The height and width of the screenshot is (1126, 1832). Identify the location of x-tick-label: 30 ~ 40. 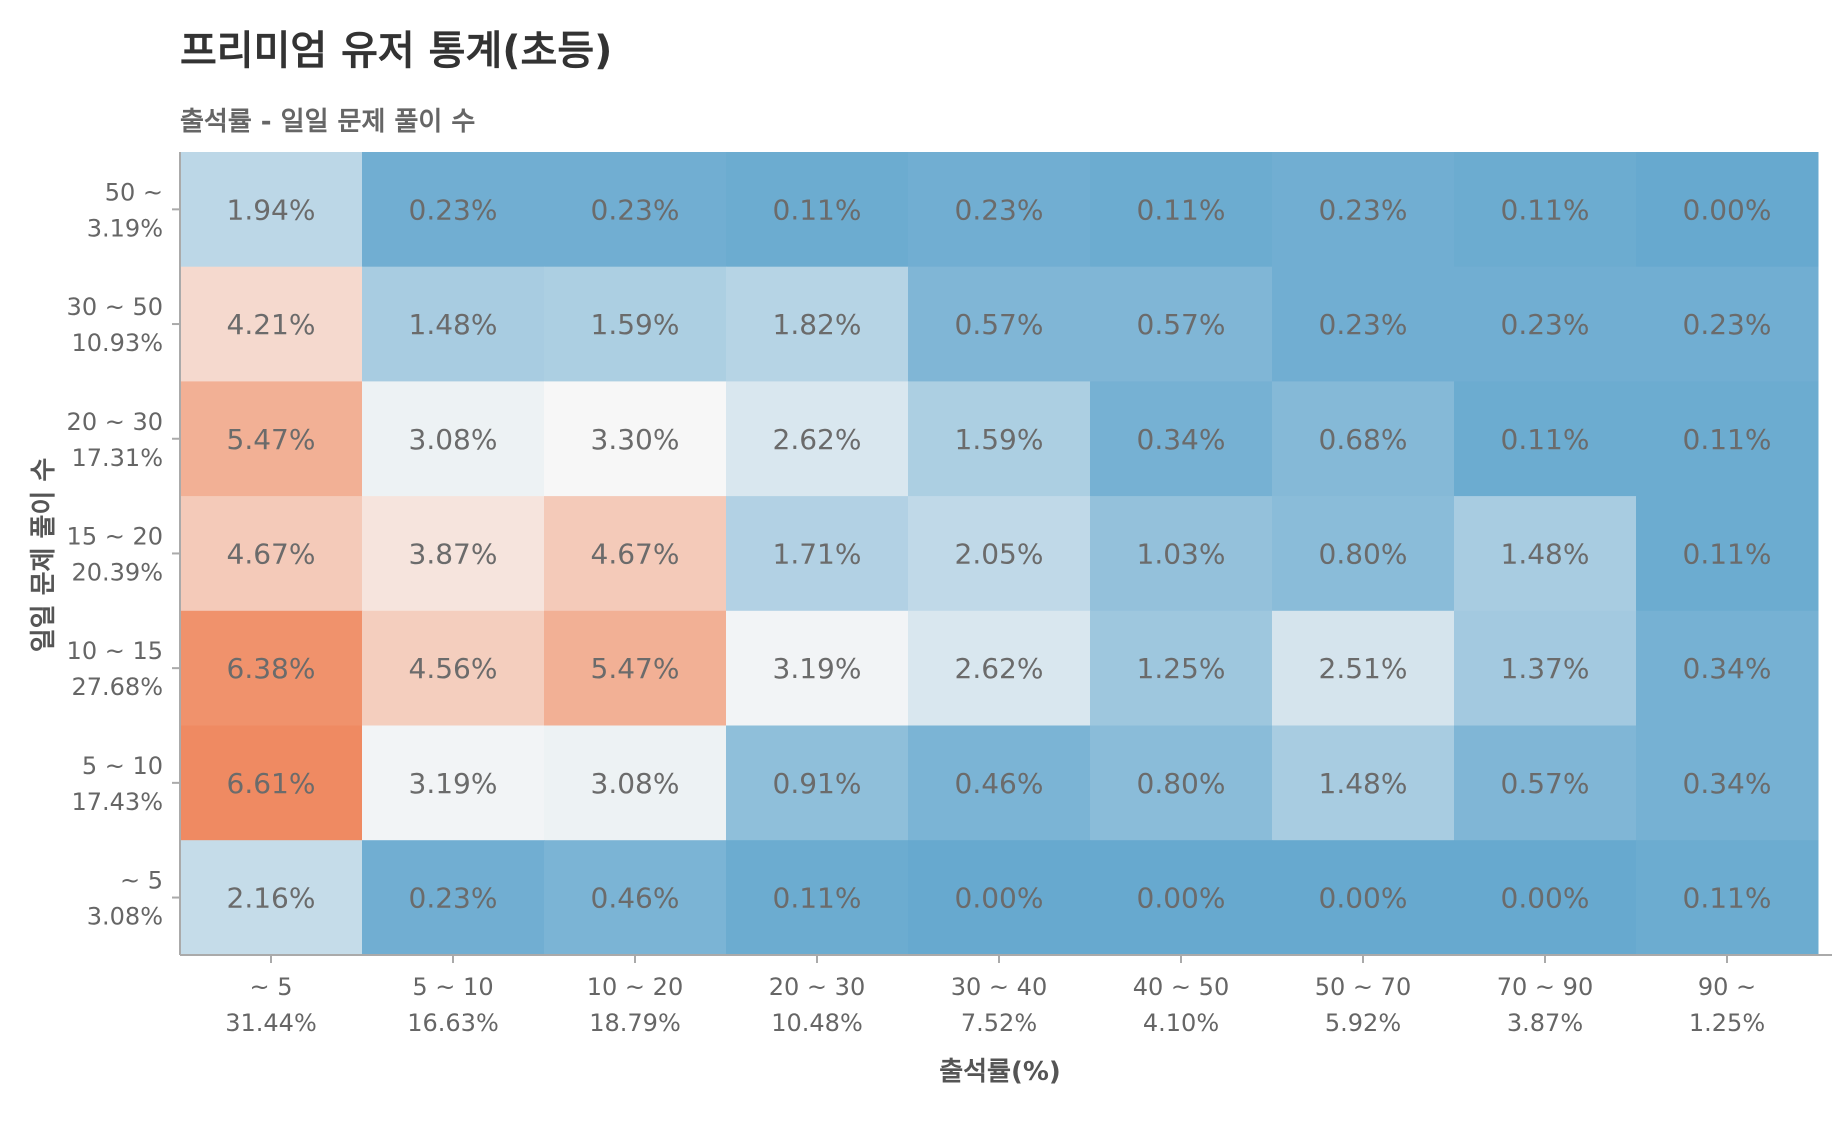
(999, 987).